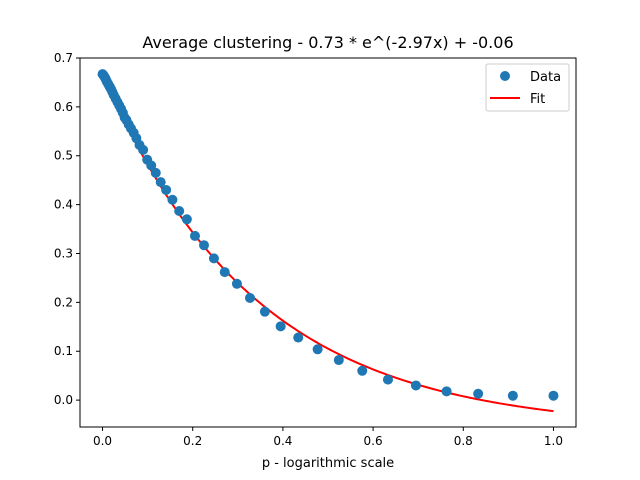 This screenshot has height=480, width=640. I want to click on x-tick-label: 0.2, so click(192, 441).